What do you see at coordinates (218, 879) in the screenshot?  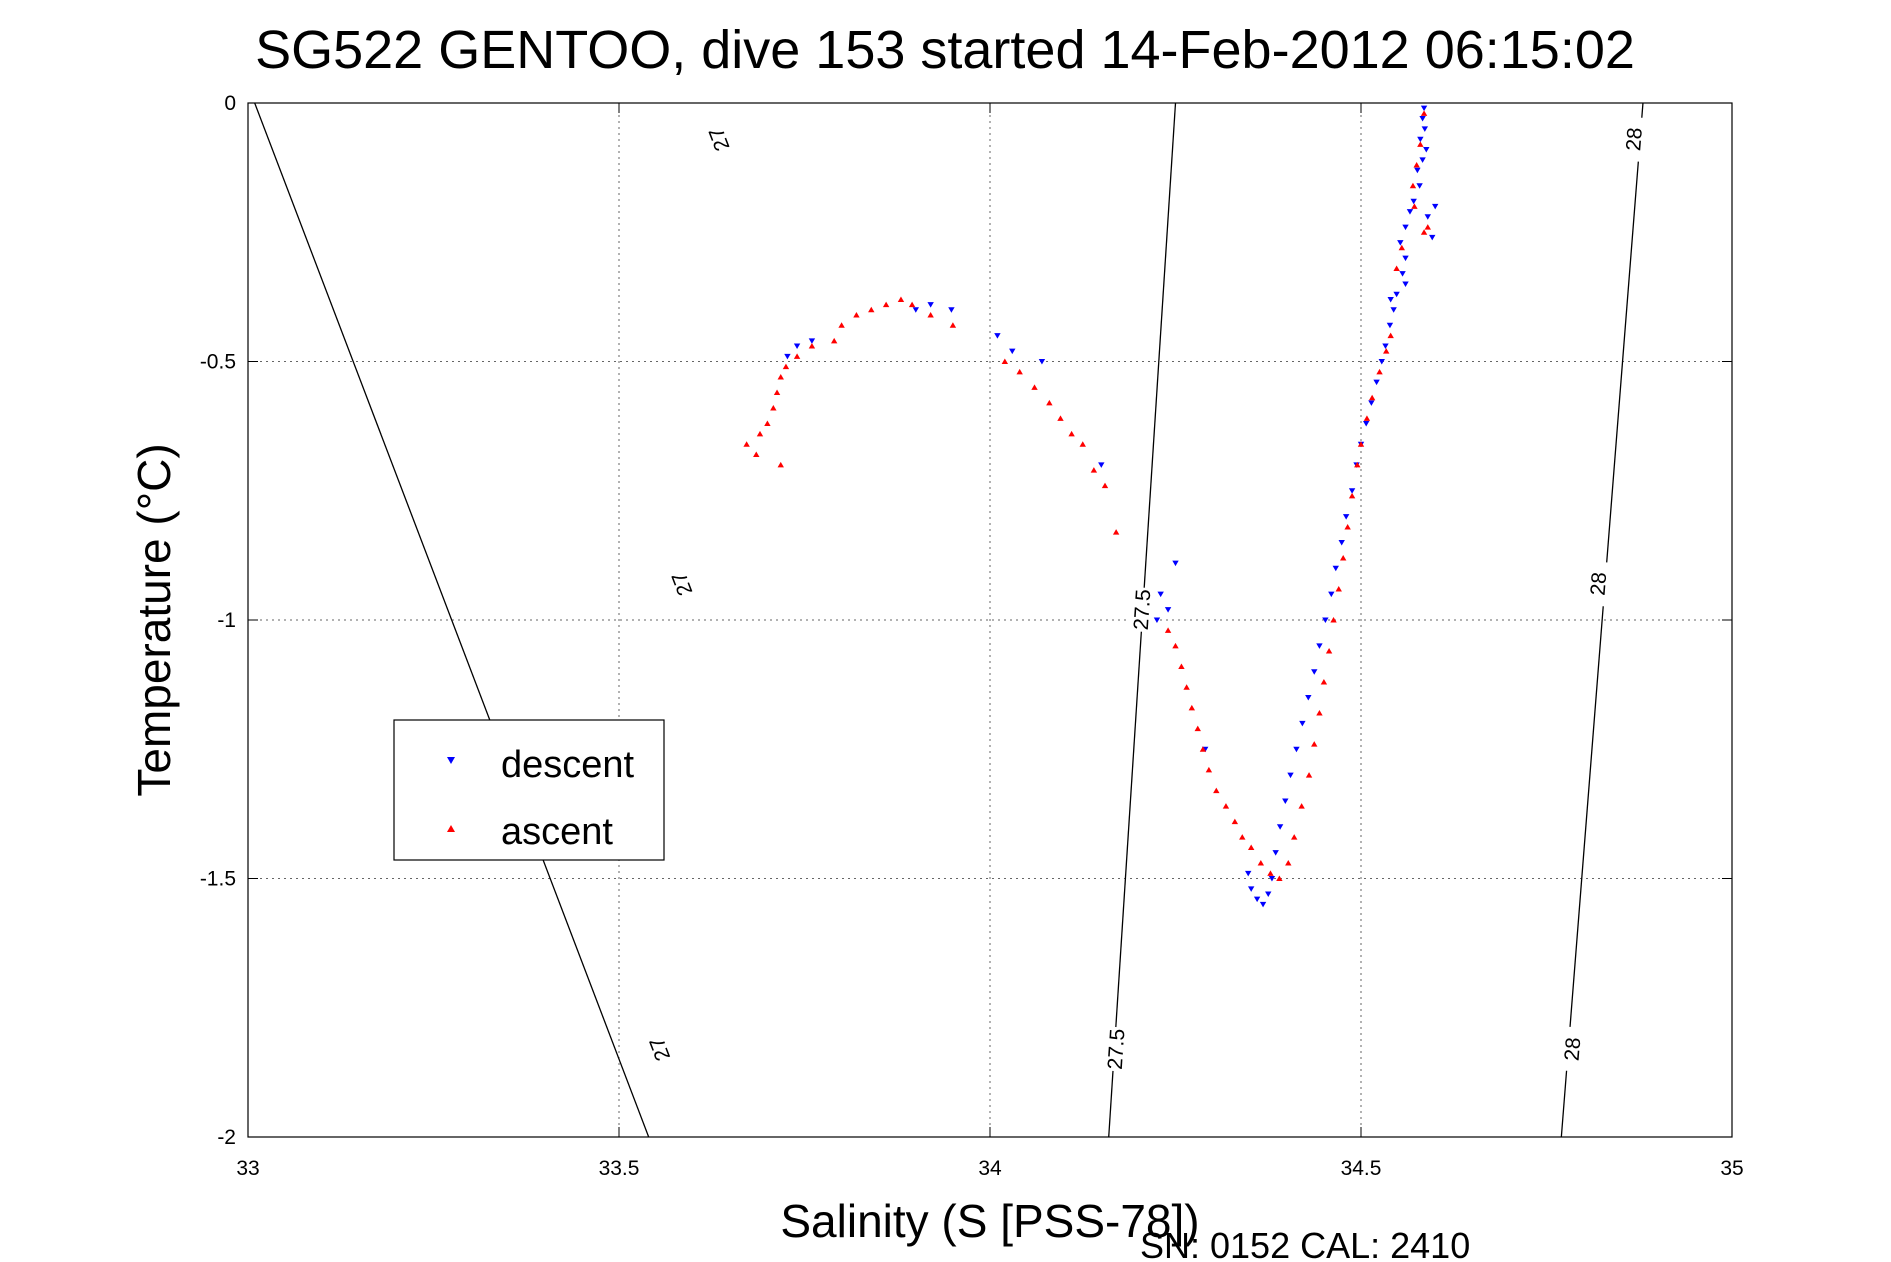 I see `y-tick-label: -1.5` at bounding box center [218, 879].